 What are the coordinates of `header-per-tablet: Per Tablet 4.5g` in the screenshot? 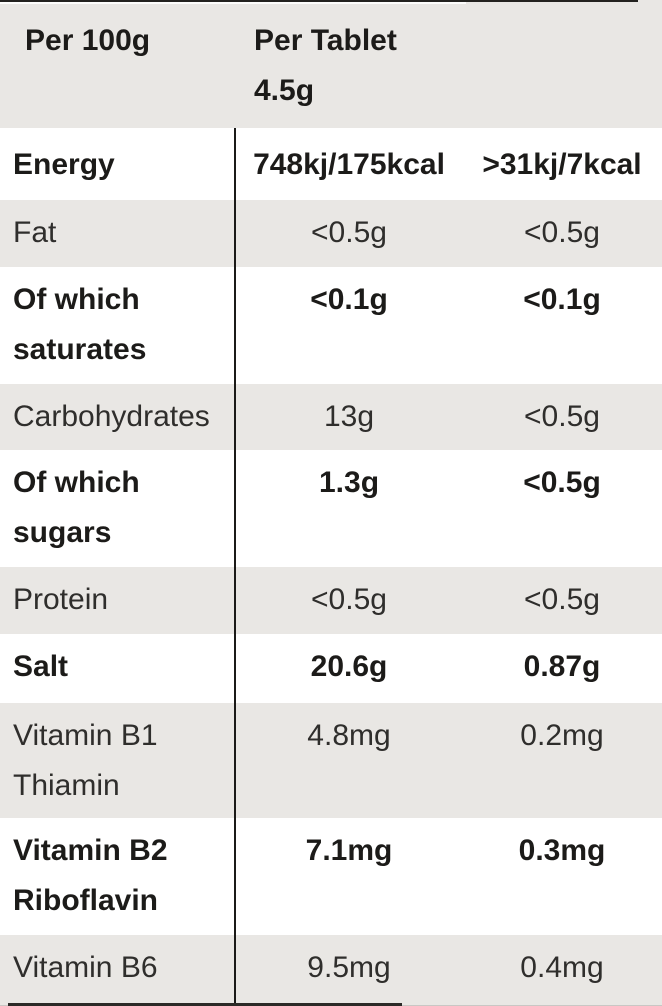 It's located at (325, 65).